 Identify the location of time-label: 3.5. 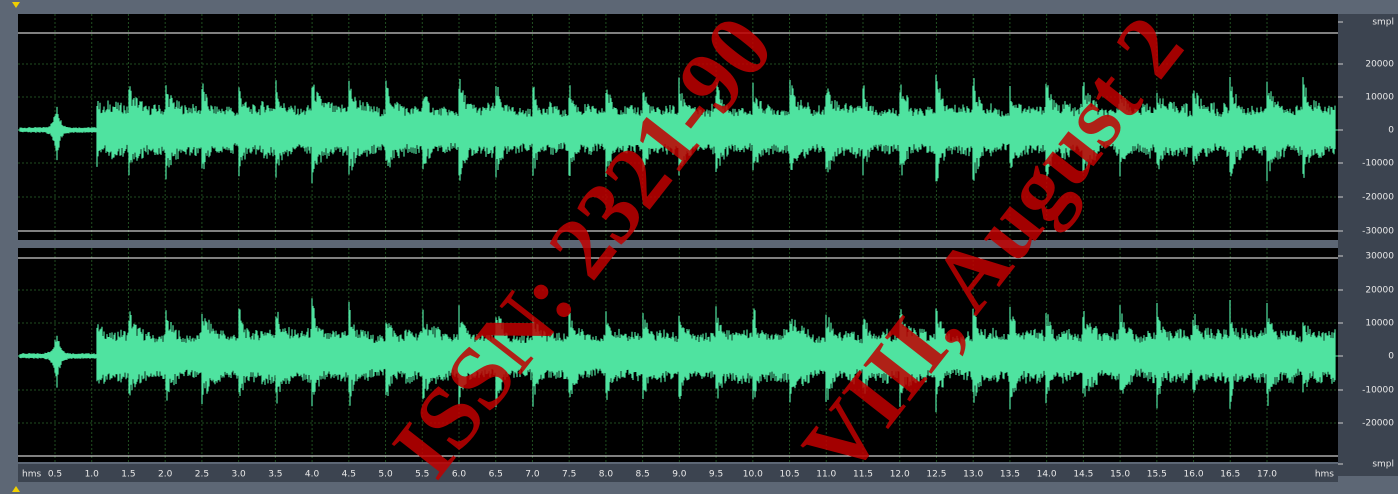
(275, 475).